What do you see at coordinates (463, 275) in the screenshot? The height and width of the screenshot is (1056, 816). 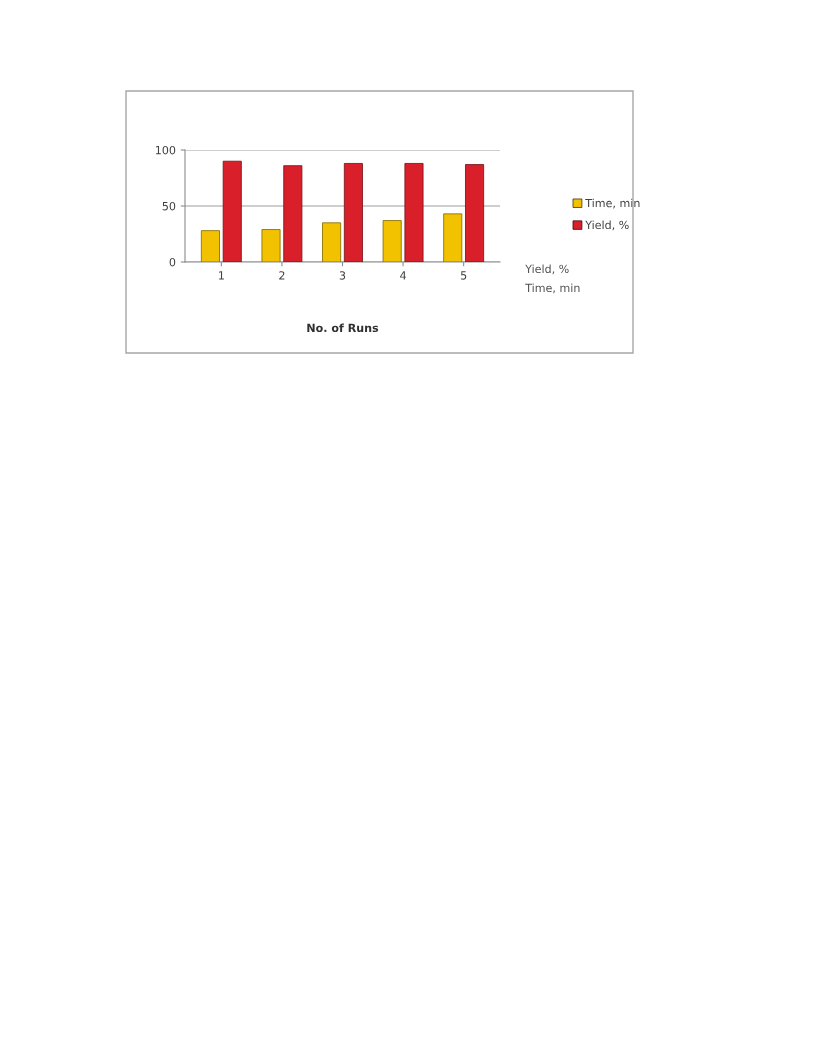 I see `x-tick-label: 5` at bounding box center [463, 275].